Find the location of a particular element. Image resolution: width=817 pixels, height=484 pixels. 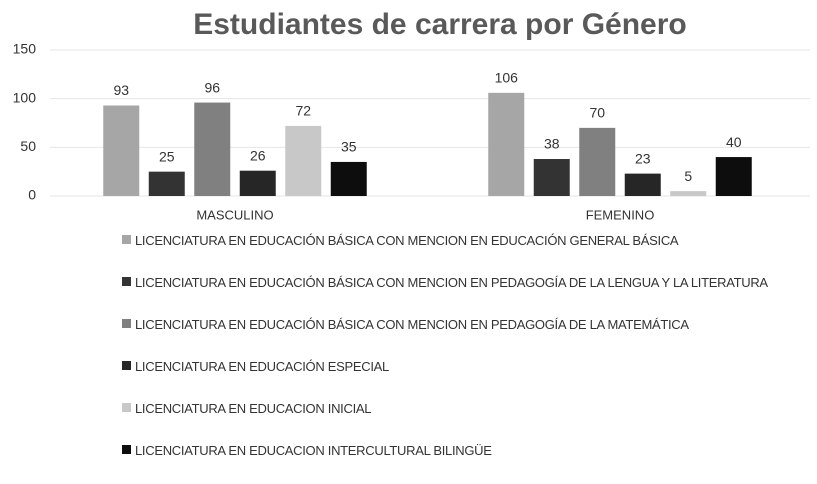

x-tick-label: MASCULINO is located at coordinates (234, 214).